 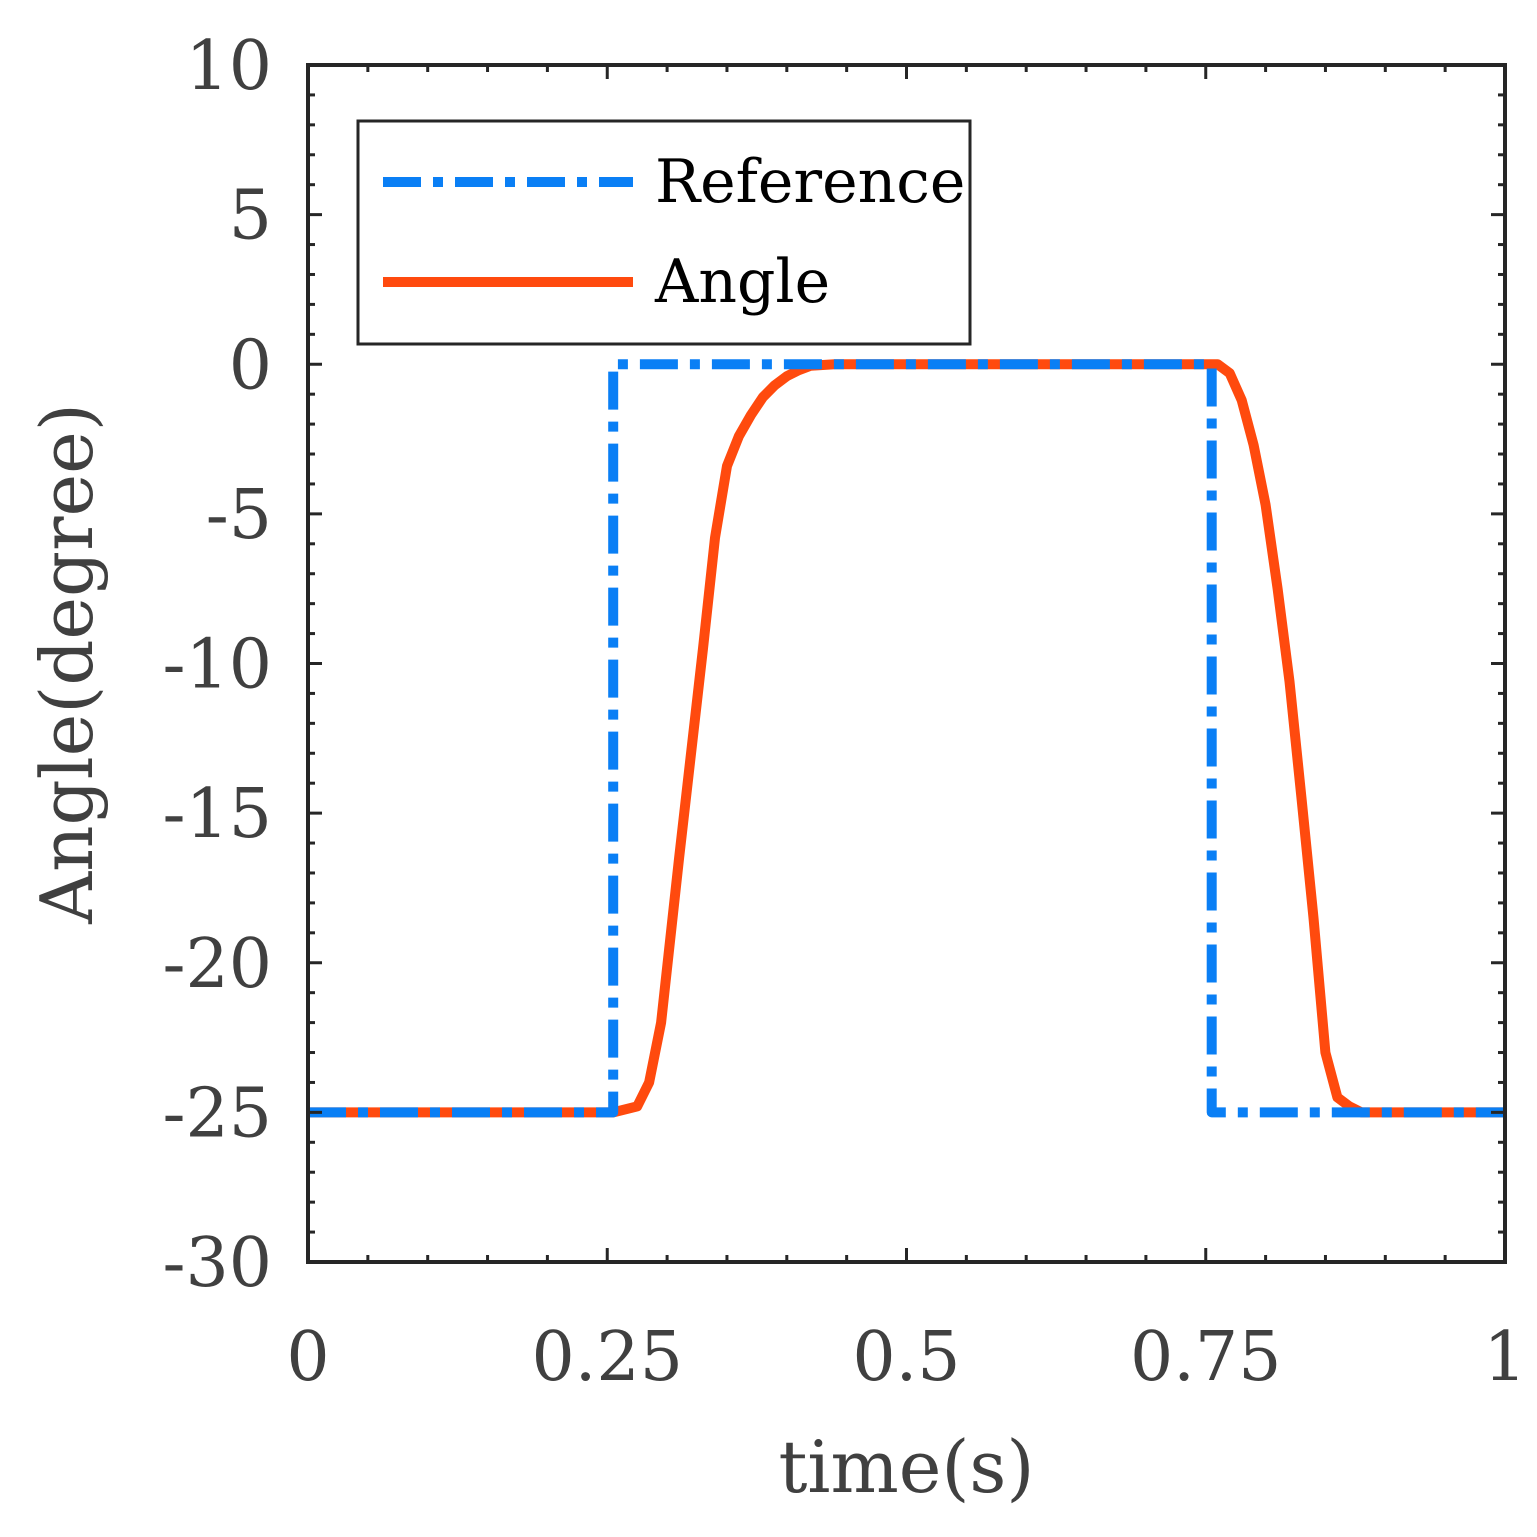 I want to click on y-tick-label: -5, so click(x=239, y=515).